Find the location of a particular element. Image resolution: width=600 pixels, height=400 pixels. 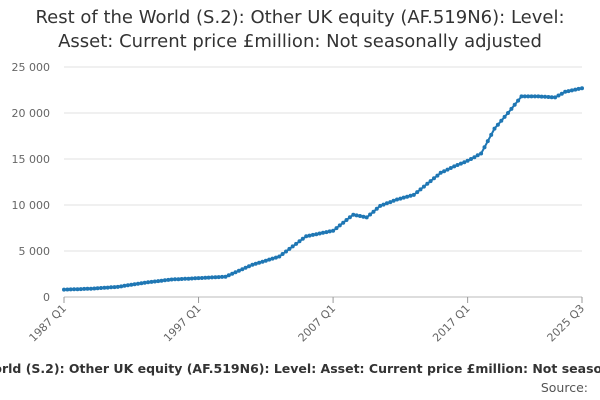

source-label: Source: is located at coordinates (564, 387).